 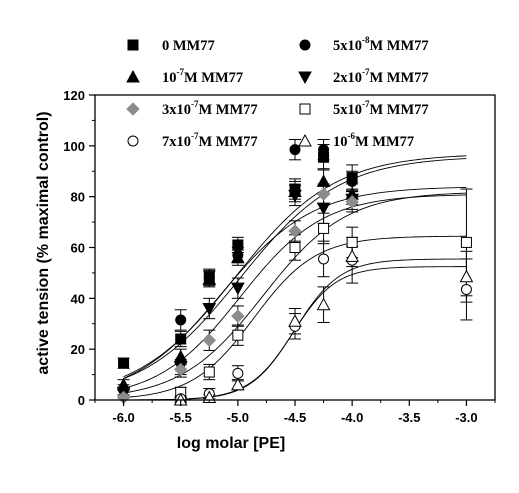 What do you see at coordinates (381, 44) in the screenshot?
I see `legend-label: 5x10-8M MM77` at bounding box center [381, 44].